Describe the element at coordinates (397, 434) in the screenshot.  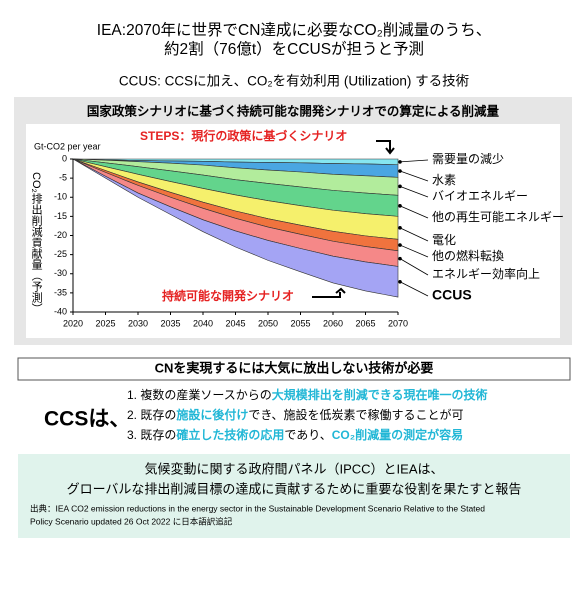
I see `highlight: CO₂削減量の測定が容易` at that location.